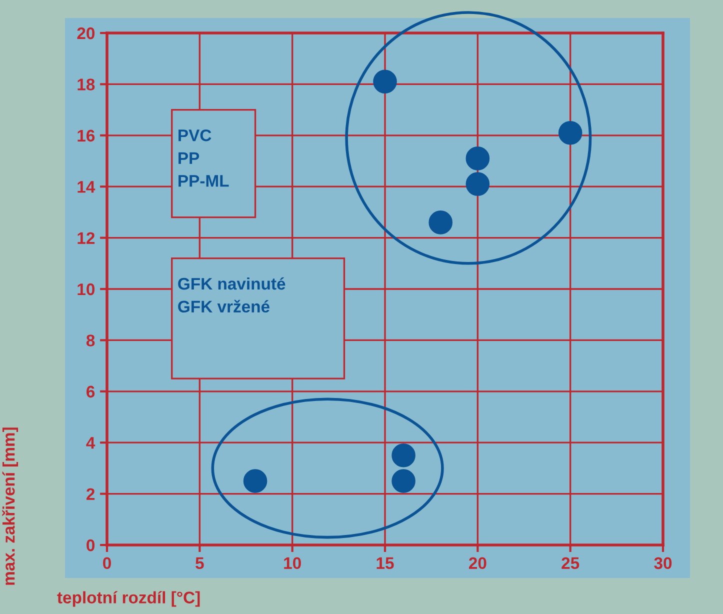  Describe the element at coordinates (90, 494) in the screenshot. I see `y-tick-label: 2` at that location.